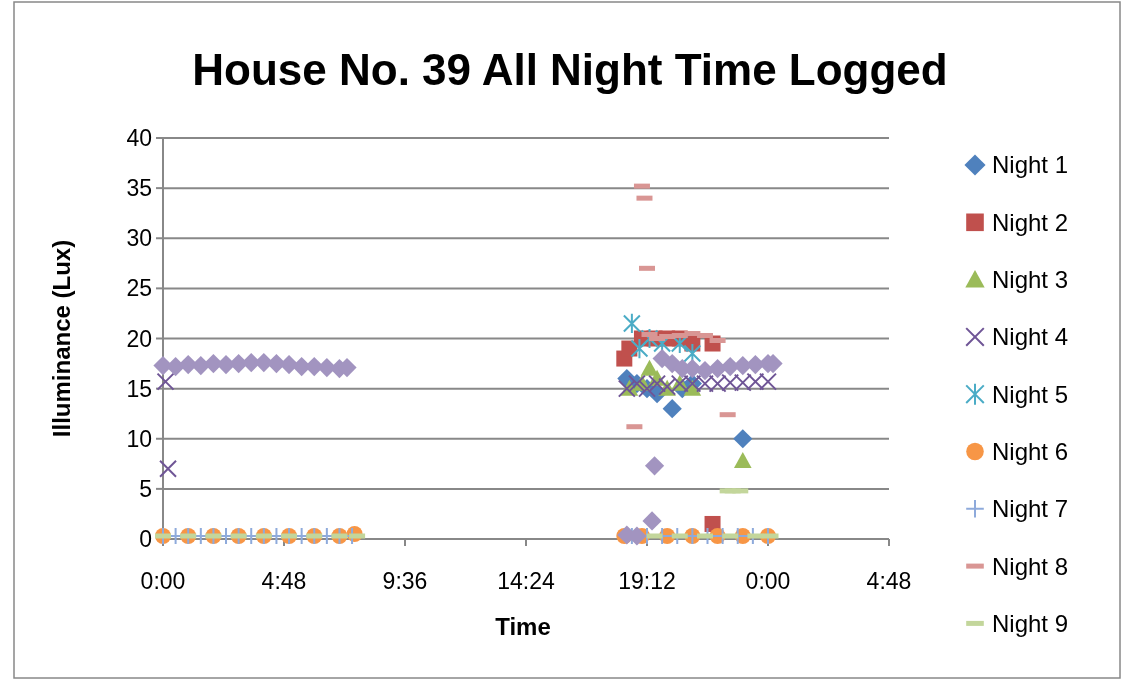 The image size is (1122, 679). I want to click on y-axis-title: Illuminance (Lux), so click(61, 338).